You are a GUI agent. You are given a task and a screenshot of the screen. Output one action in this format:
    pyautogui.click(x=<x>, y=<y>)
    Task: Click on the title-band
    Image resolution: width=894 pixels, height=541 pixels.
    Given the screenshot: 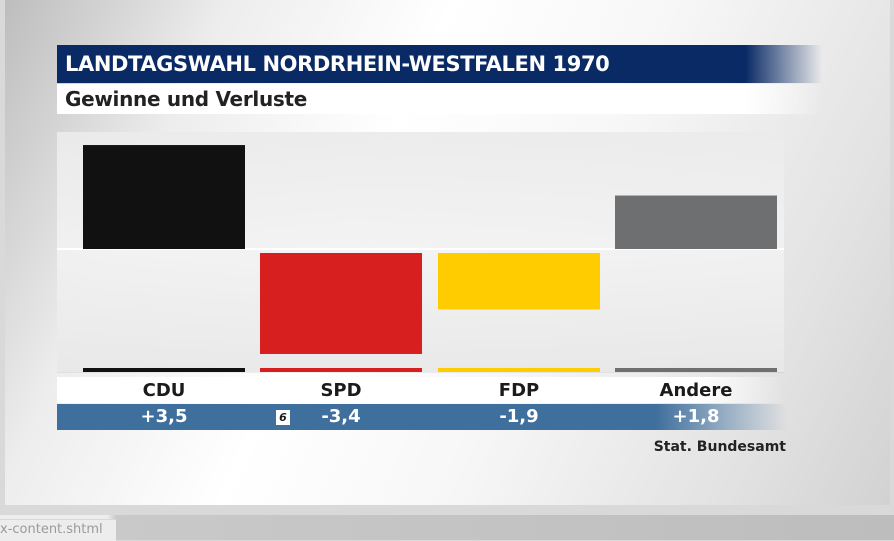 What is the action you would take?
    pyautogui.click(x=439, y=64)
    